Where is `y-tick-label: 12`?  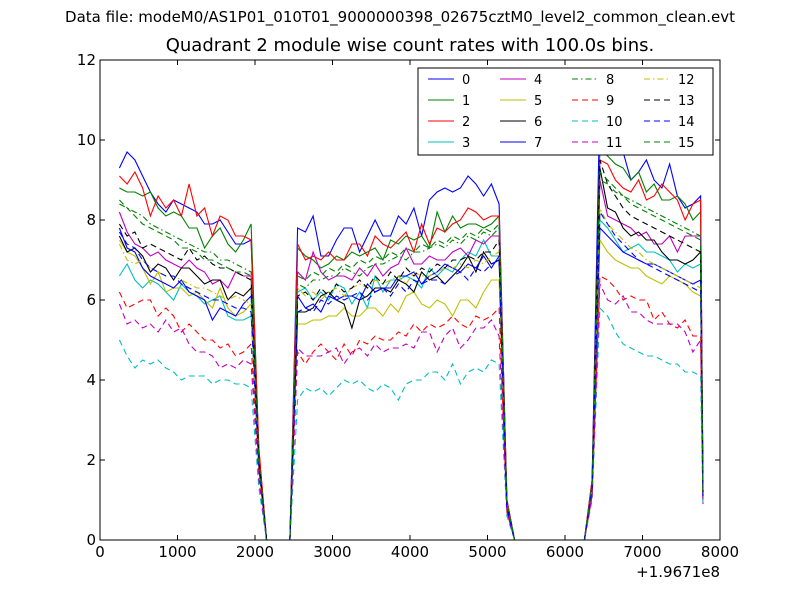
y-tick-label: 12 is located at coordinates (86, 60).